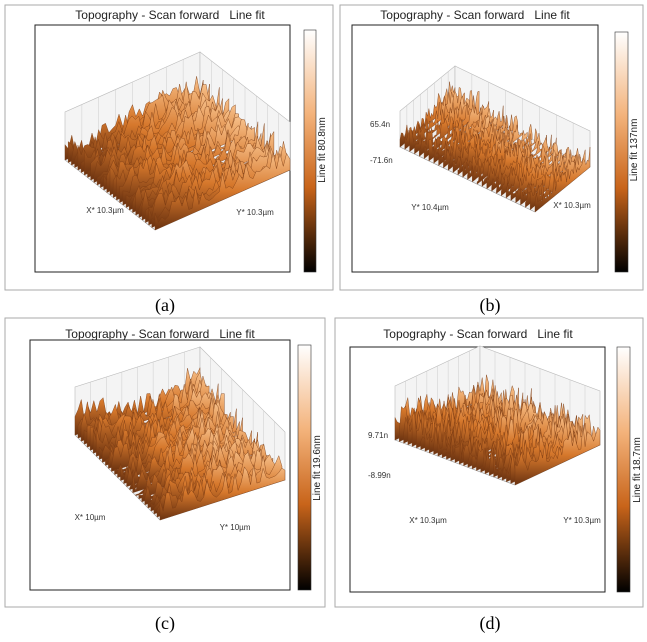 Image resolution: width=647 pixels, height=642 pixels. I want to click on caption: (a), so click(165, 305).